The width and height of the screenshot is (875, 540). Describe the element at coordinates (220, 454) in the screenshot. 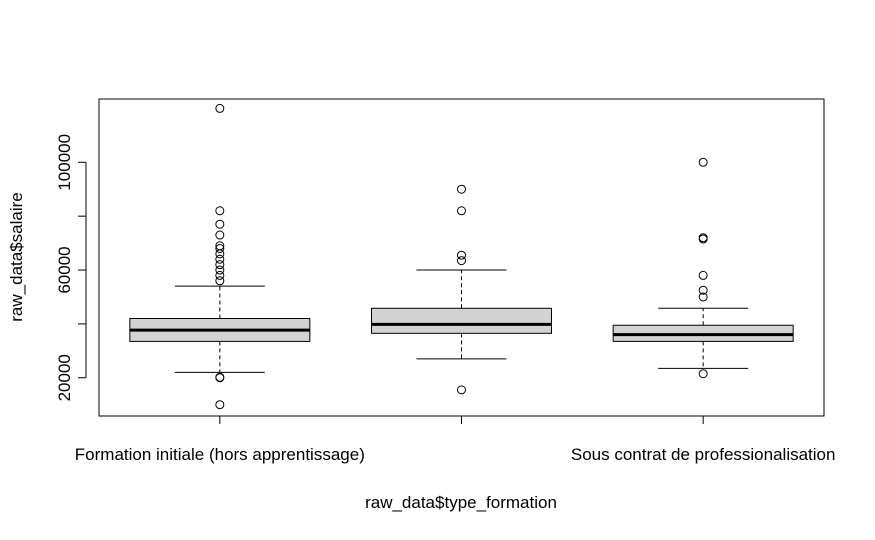

I see `x-tick-label: Formation initiale (hors apprentissage)` at that location.